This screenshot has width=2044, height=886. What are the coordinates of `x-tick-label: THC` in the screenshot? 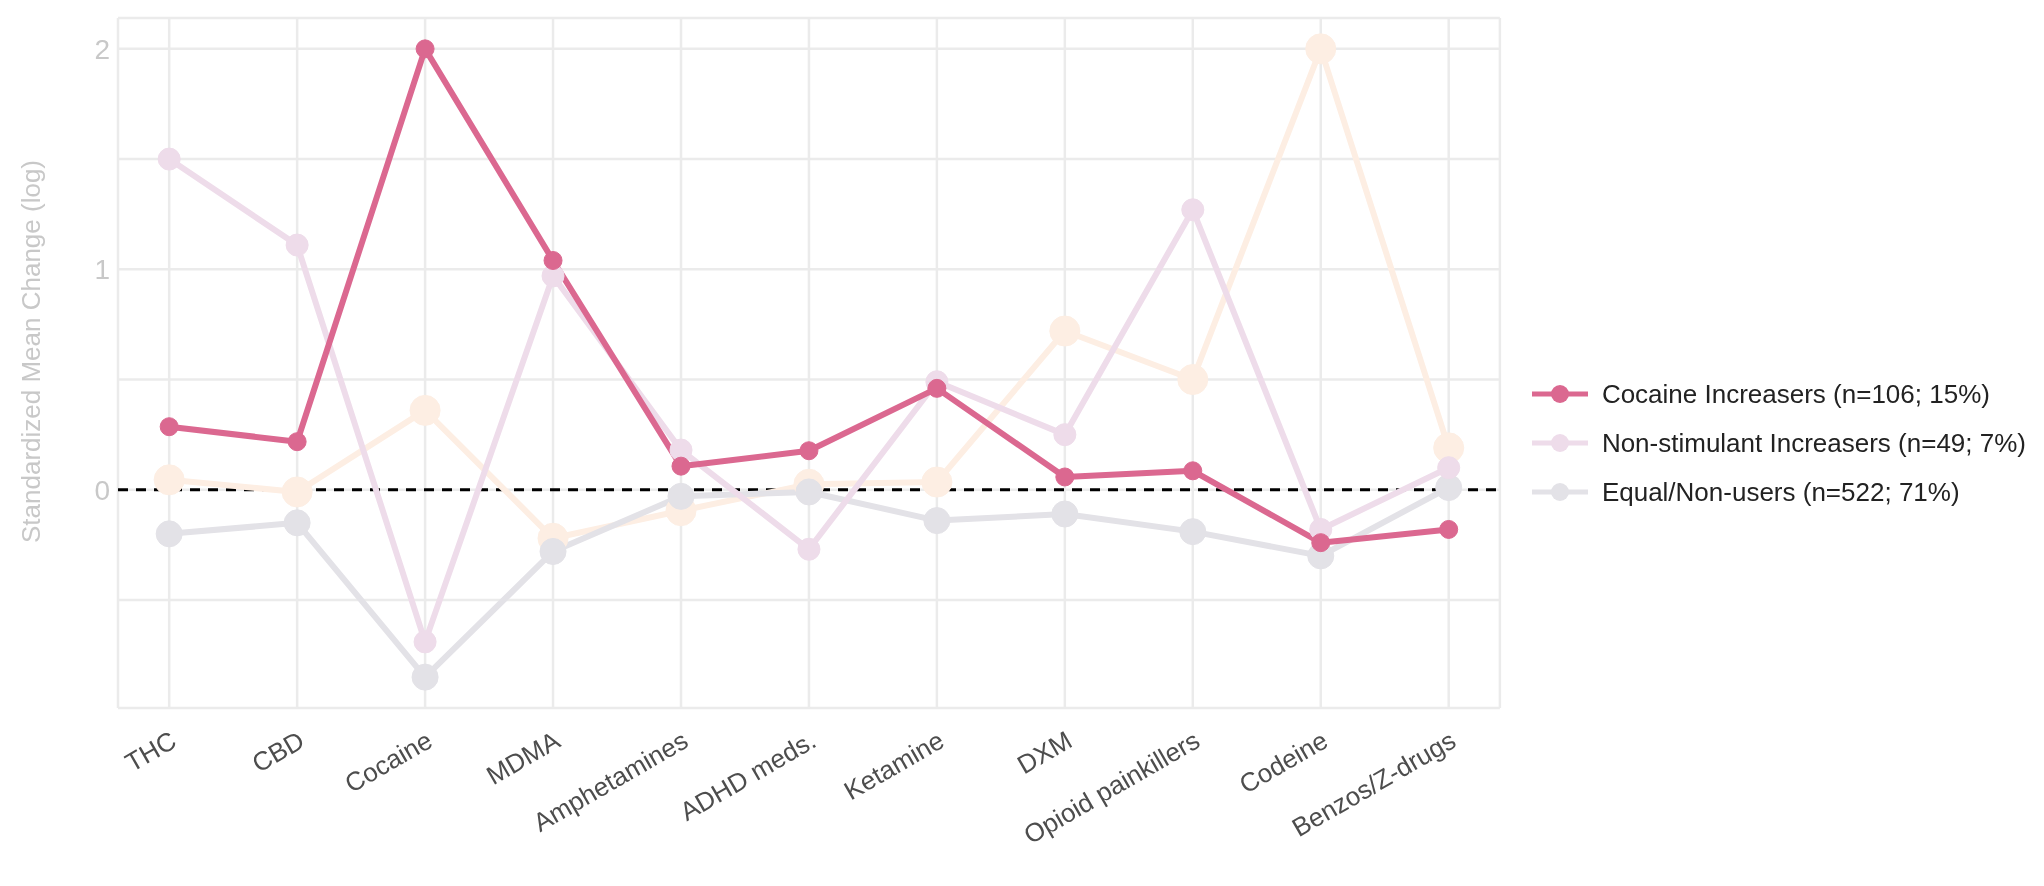 It's located at (151, 751).